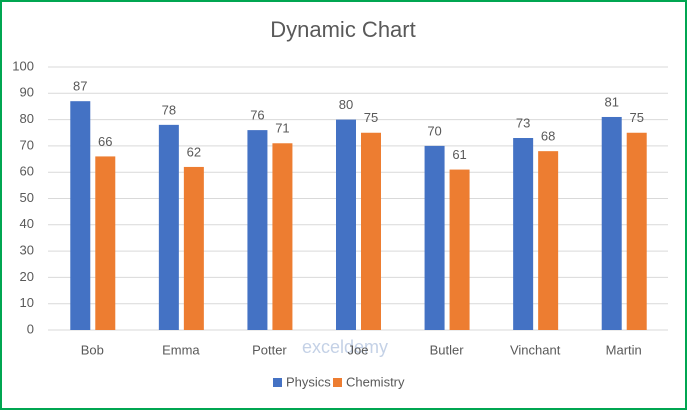 The width and height of the screenshot is (687, 410). What do you see at coordinates (181, 349) in the screenshot?
I see `x-tick-label: Emma` at bounding box center [181, 349].